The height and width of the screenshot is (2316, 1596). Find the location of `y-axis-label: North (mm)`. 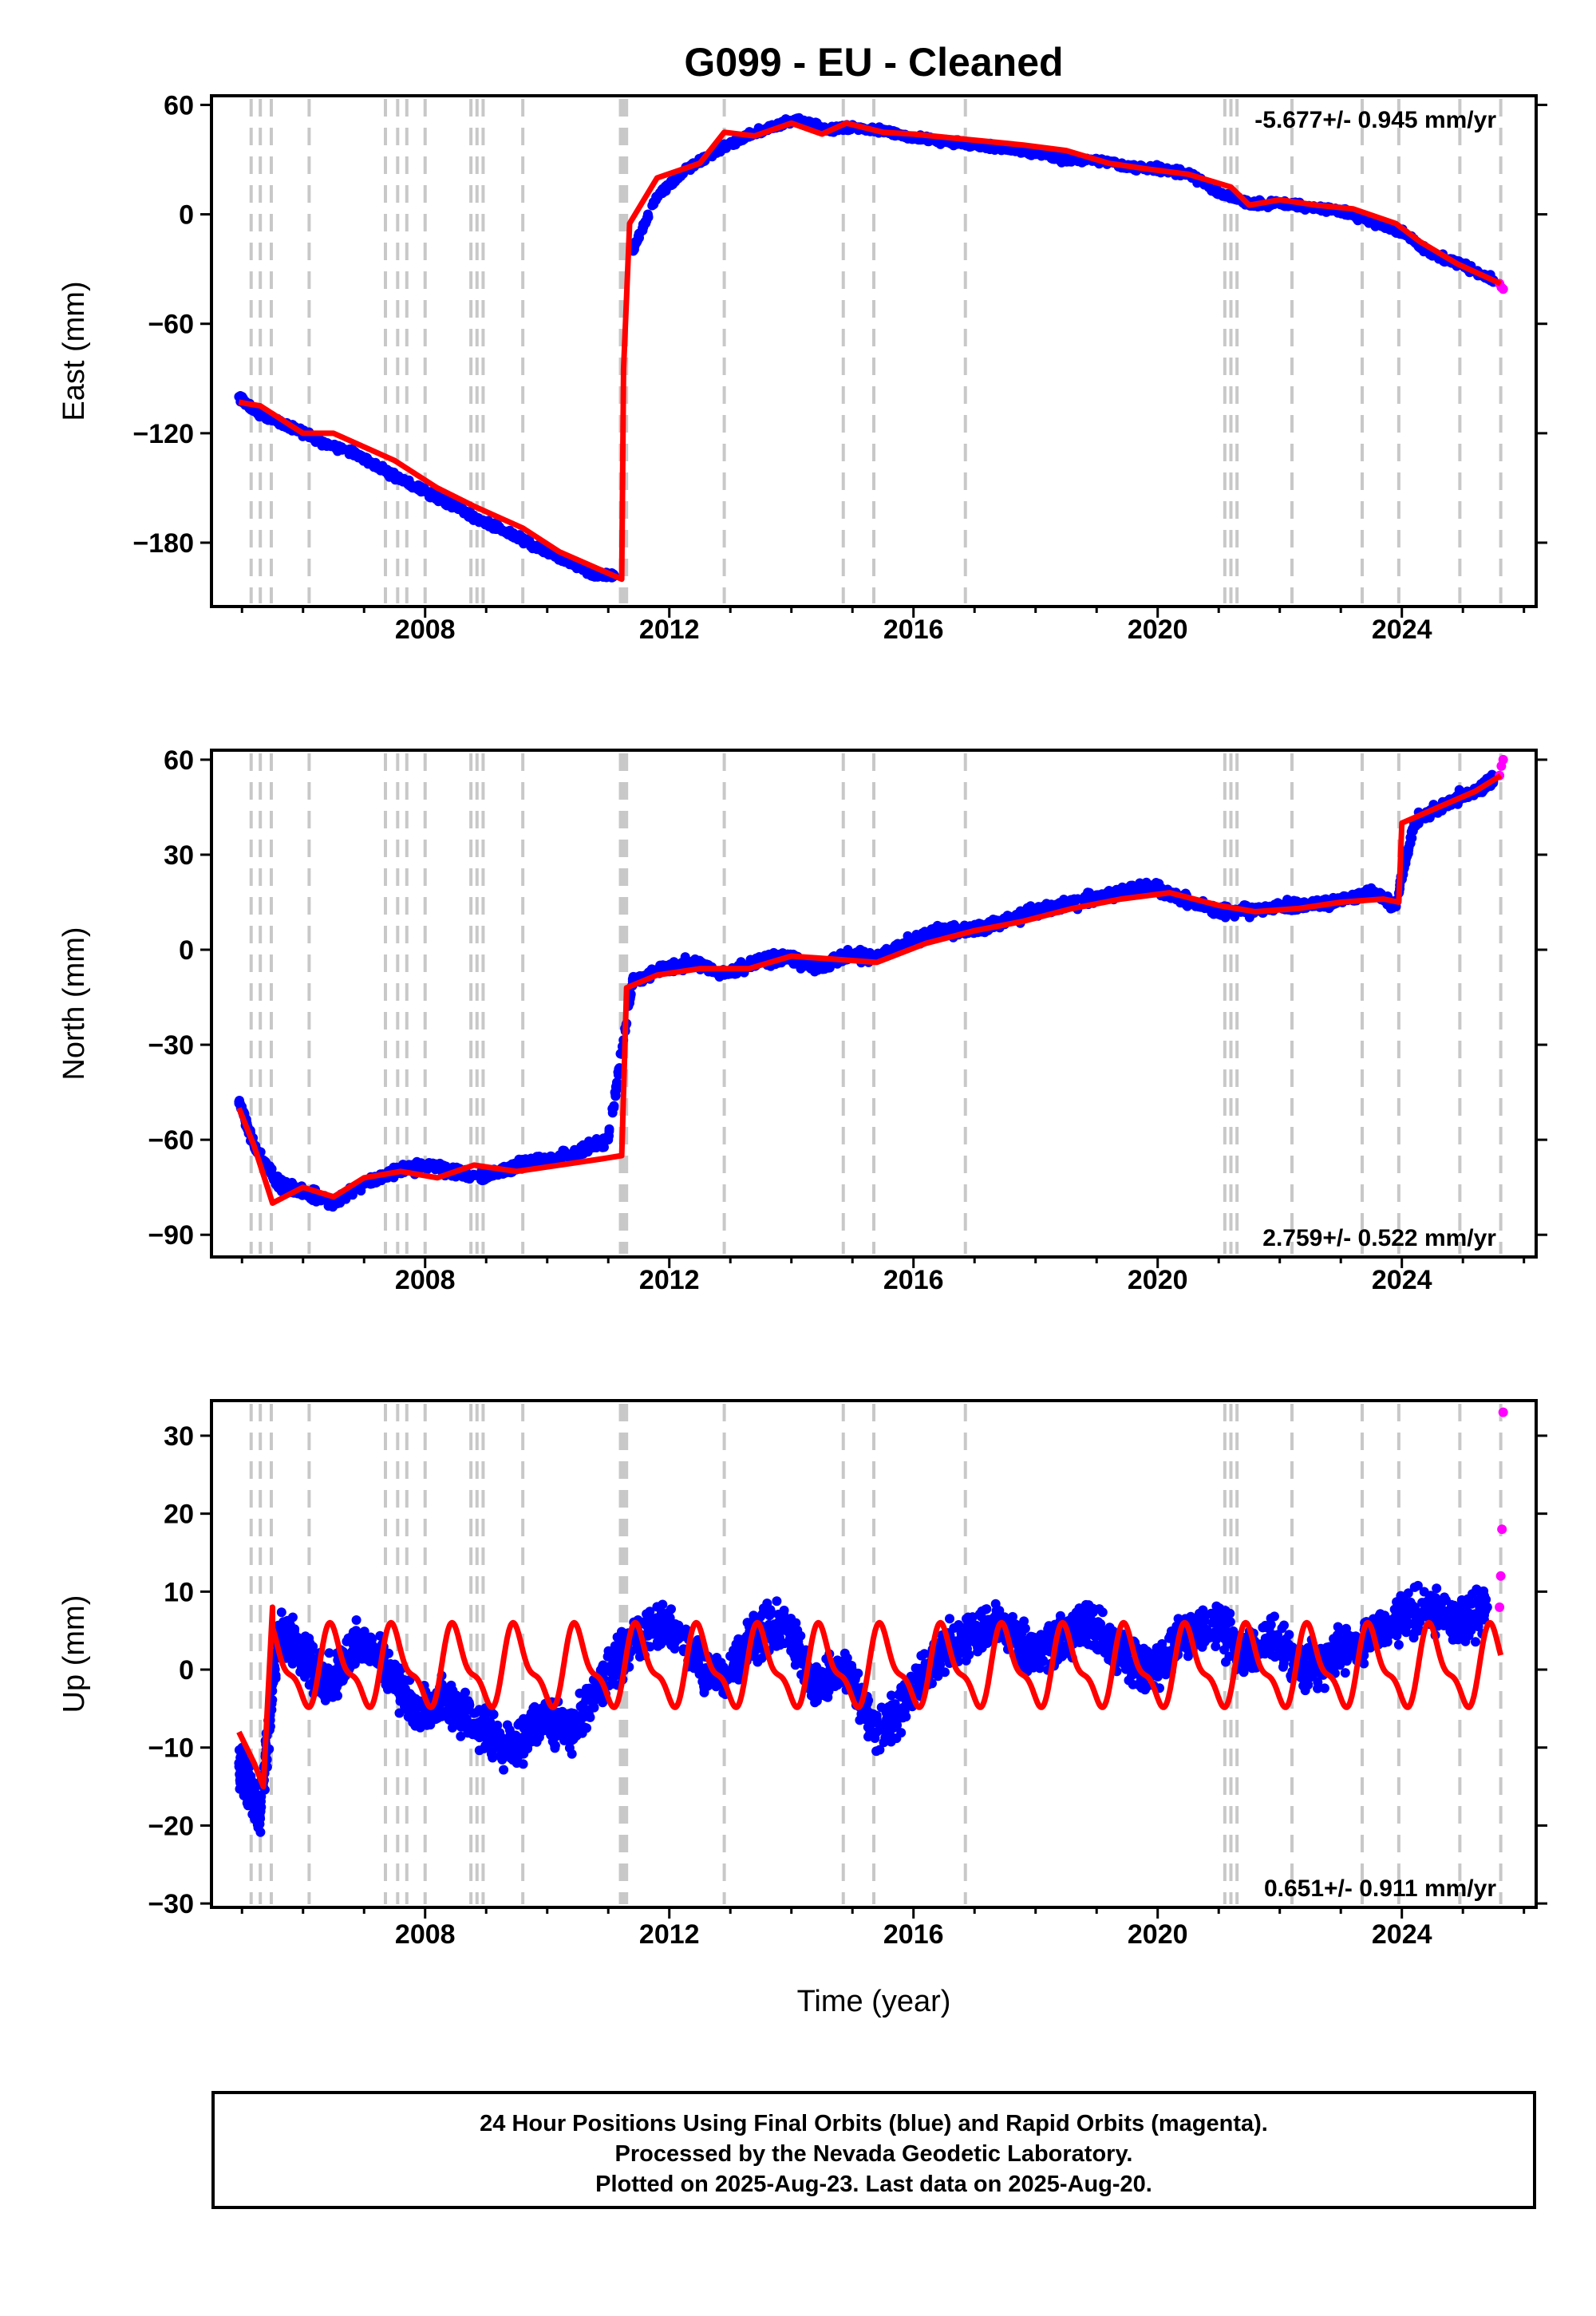

y-axis-label: North (mm) is located at coordinates (74, 1003).